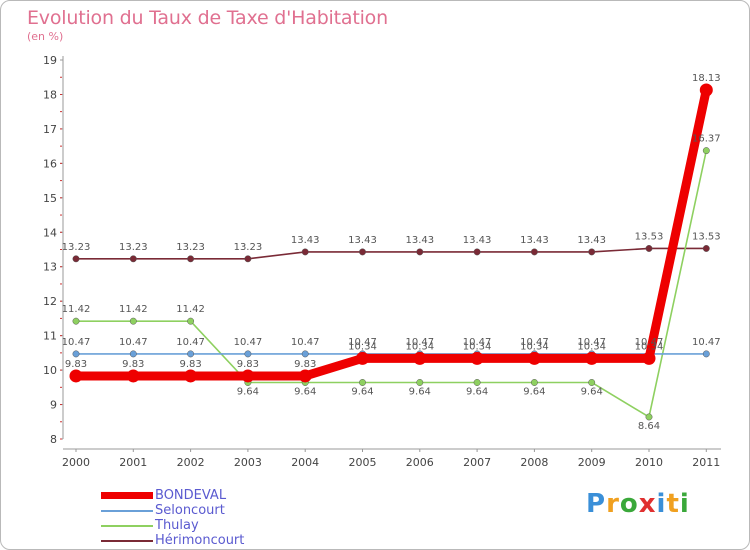 The image size is (750, 550). I want to click on y-tick-label: 16, so click(50, 163).